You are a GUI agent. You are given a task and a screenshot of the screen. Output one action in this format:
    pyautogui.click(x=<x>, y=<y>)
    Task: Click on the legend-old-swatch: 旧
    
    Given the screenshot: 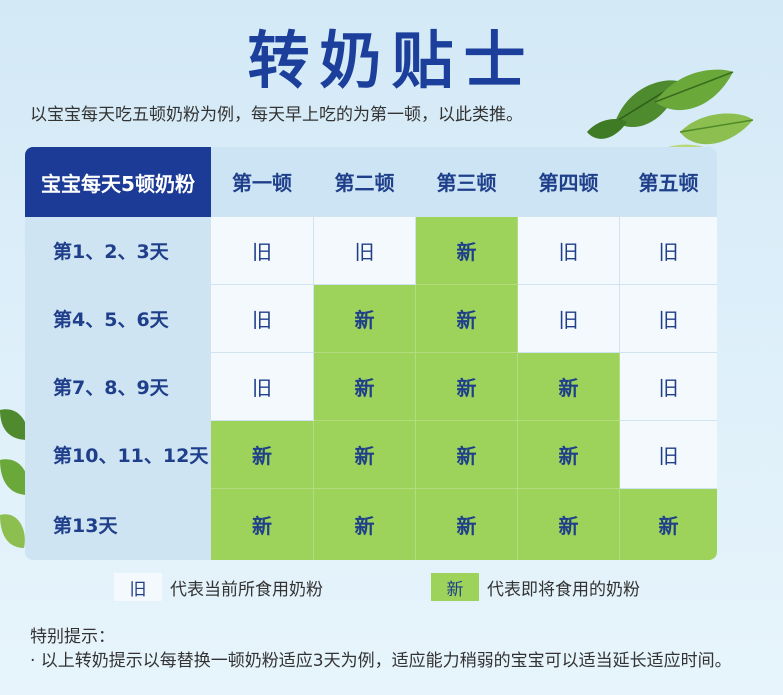 What is the action you would take?
    pyautogui.click(x=138, y=587)
    